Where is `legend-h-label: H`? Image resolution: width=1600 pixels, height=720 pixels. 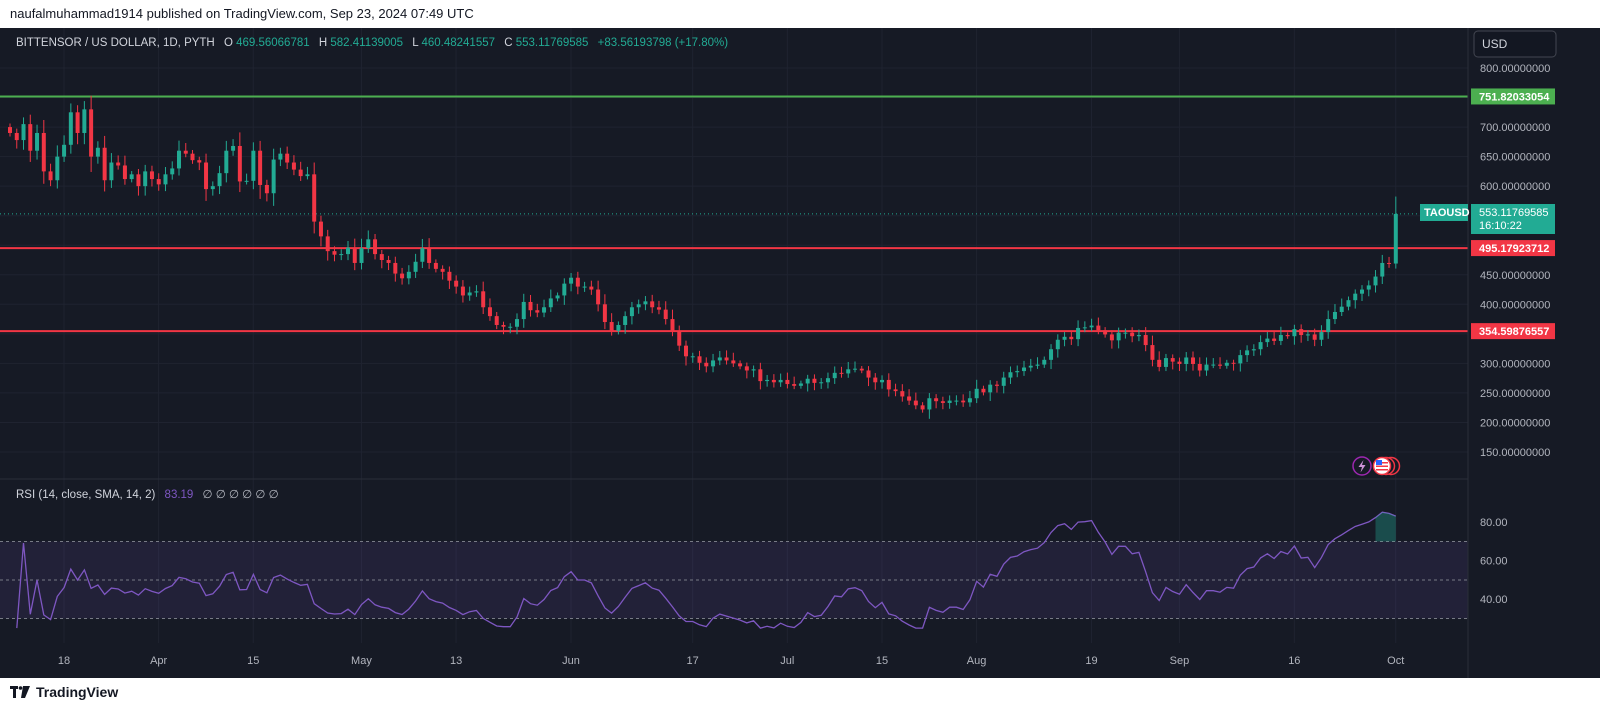
legend-h-label: H is located at coordinates (323, 43).